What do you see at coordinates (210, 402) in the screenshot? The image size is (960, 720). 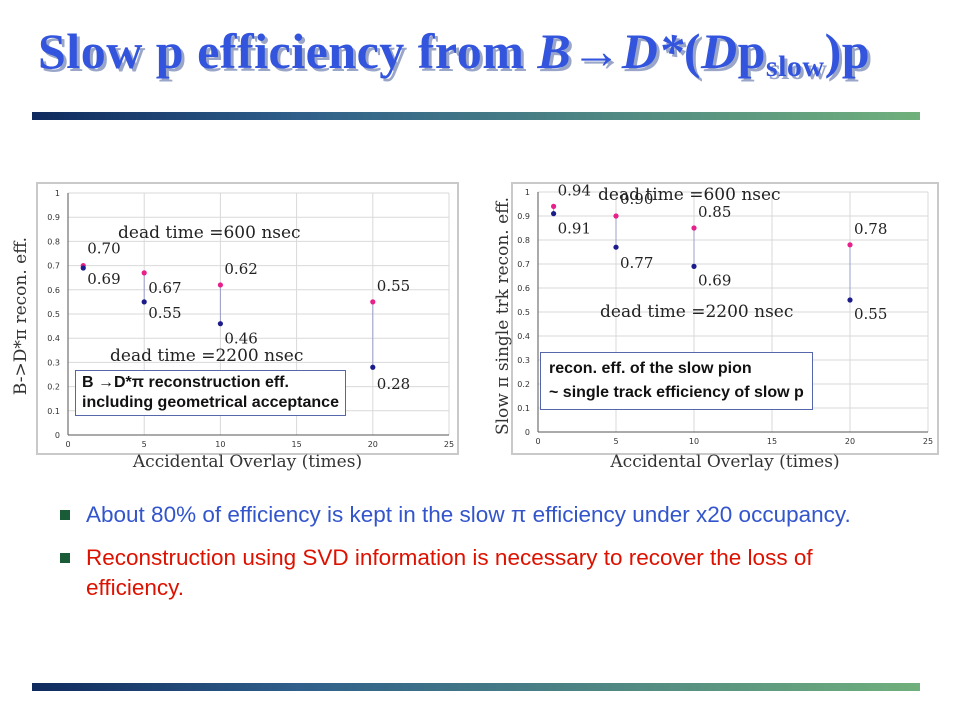 I see `note-line: including geometrical acceptance` at bounding box center [210, 402].